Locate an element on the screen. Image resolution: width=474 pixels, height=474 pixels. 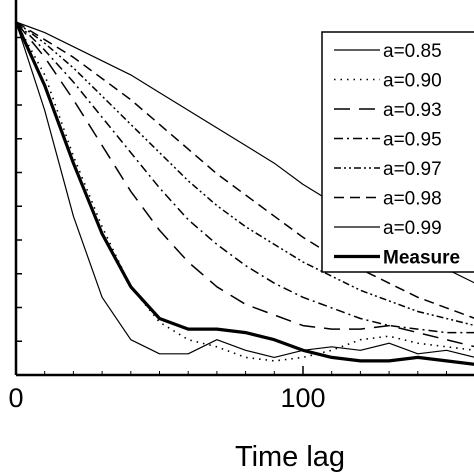
x-axis-title: Time lag is located at coordinates (290, 457).